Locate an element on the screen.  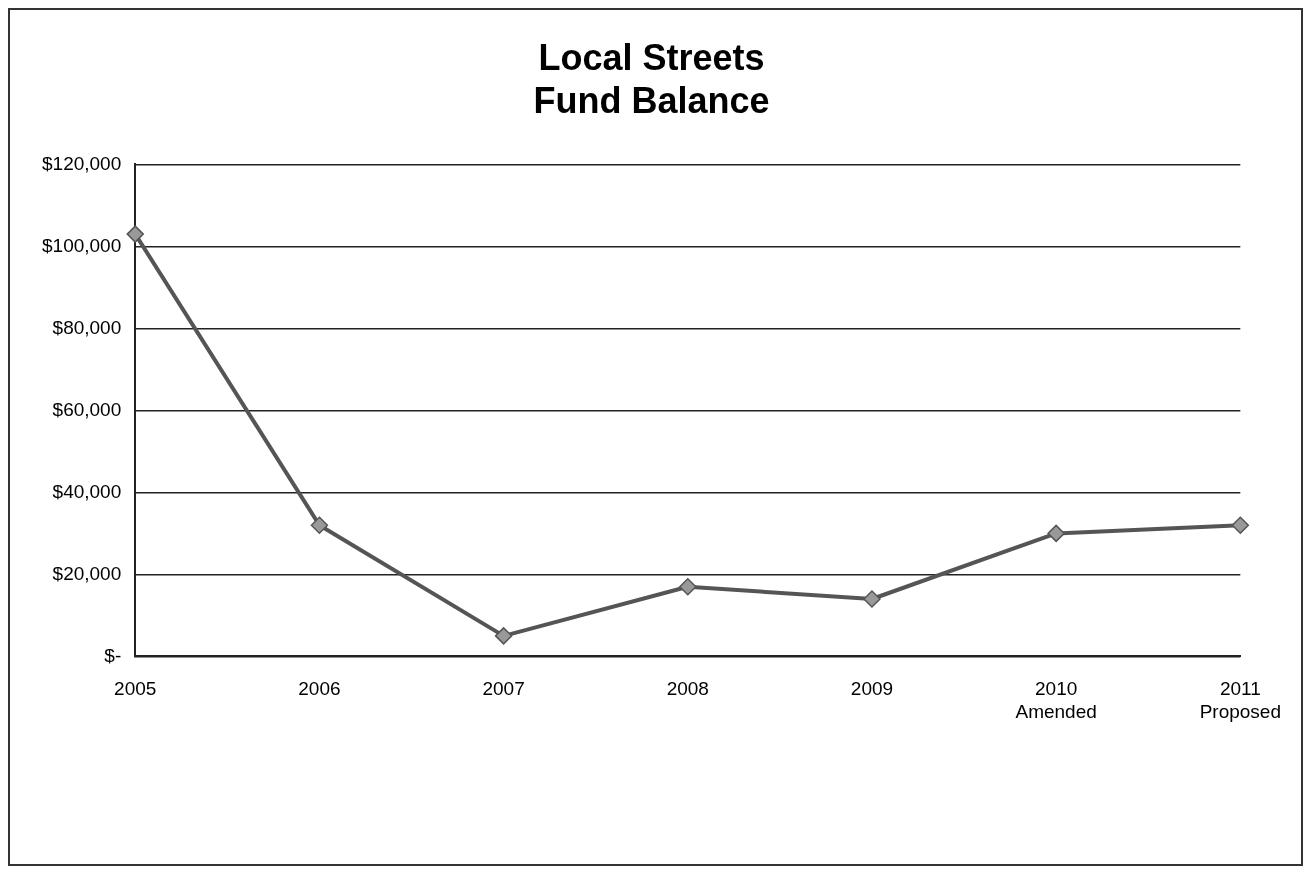
y-tick-label: $- is located at coordinates (113, 655).